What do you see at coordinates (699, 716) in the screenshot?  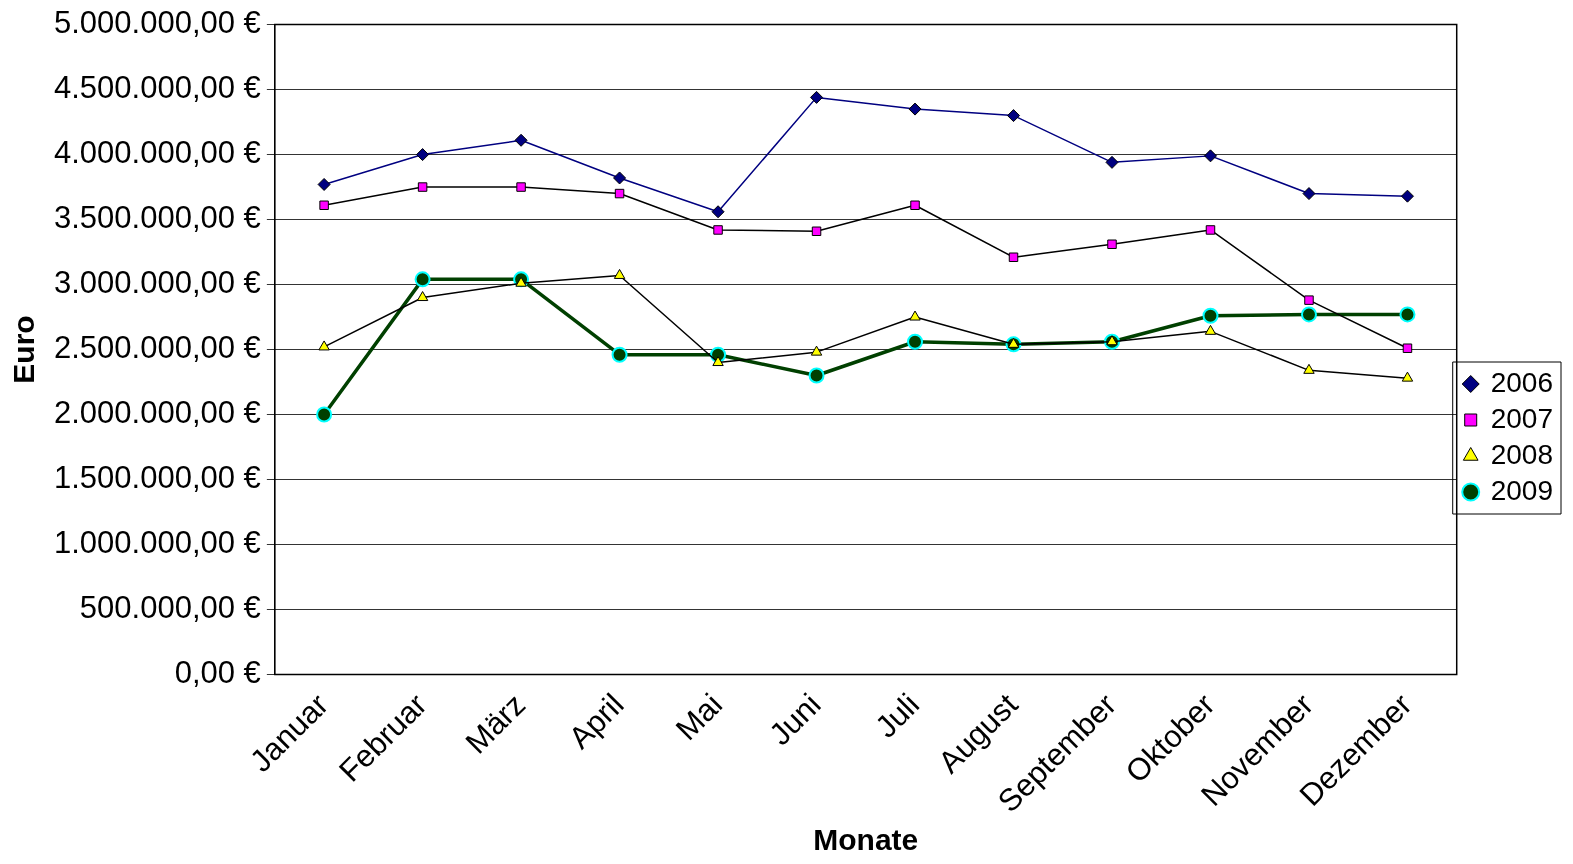 I see `x-tick-label: Mai` at bounding box center [699, 716].